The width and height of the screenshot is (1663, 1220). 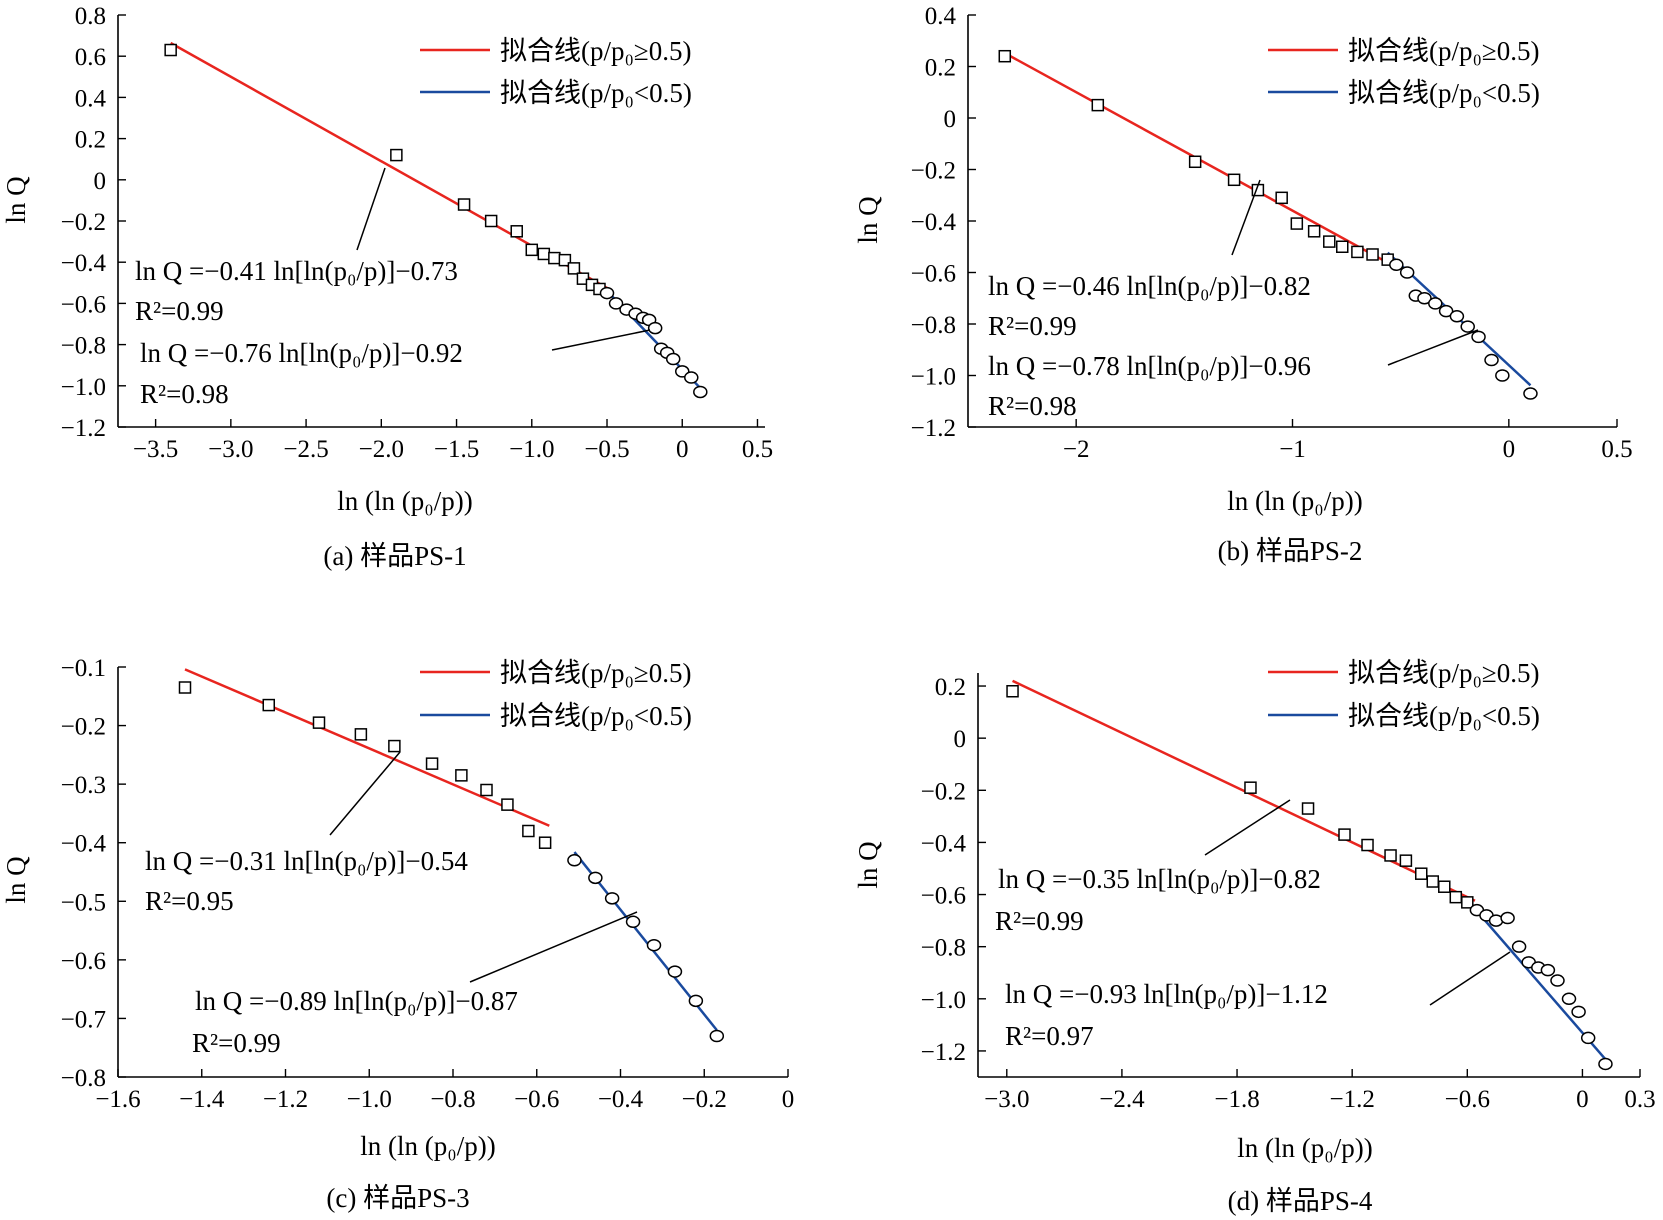 What do you see at coordinates (83, 1019) in the screenshot?
I see `y-tick-label: −0.7` at bounding box center [83, 1019].